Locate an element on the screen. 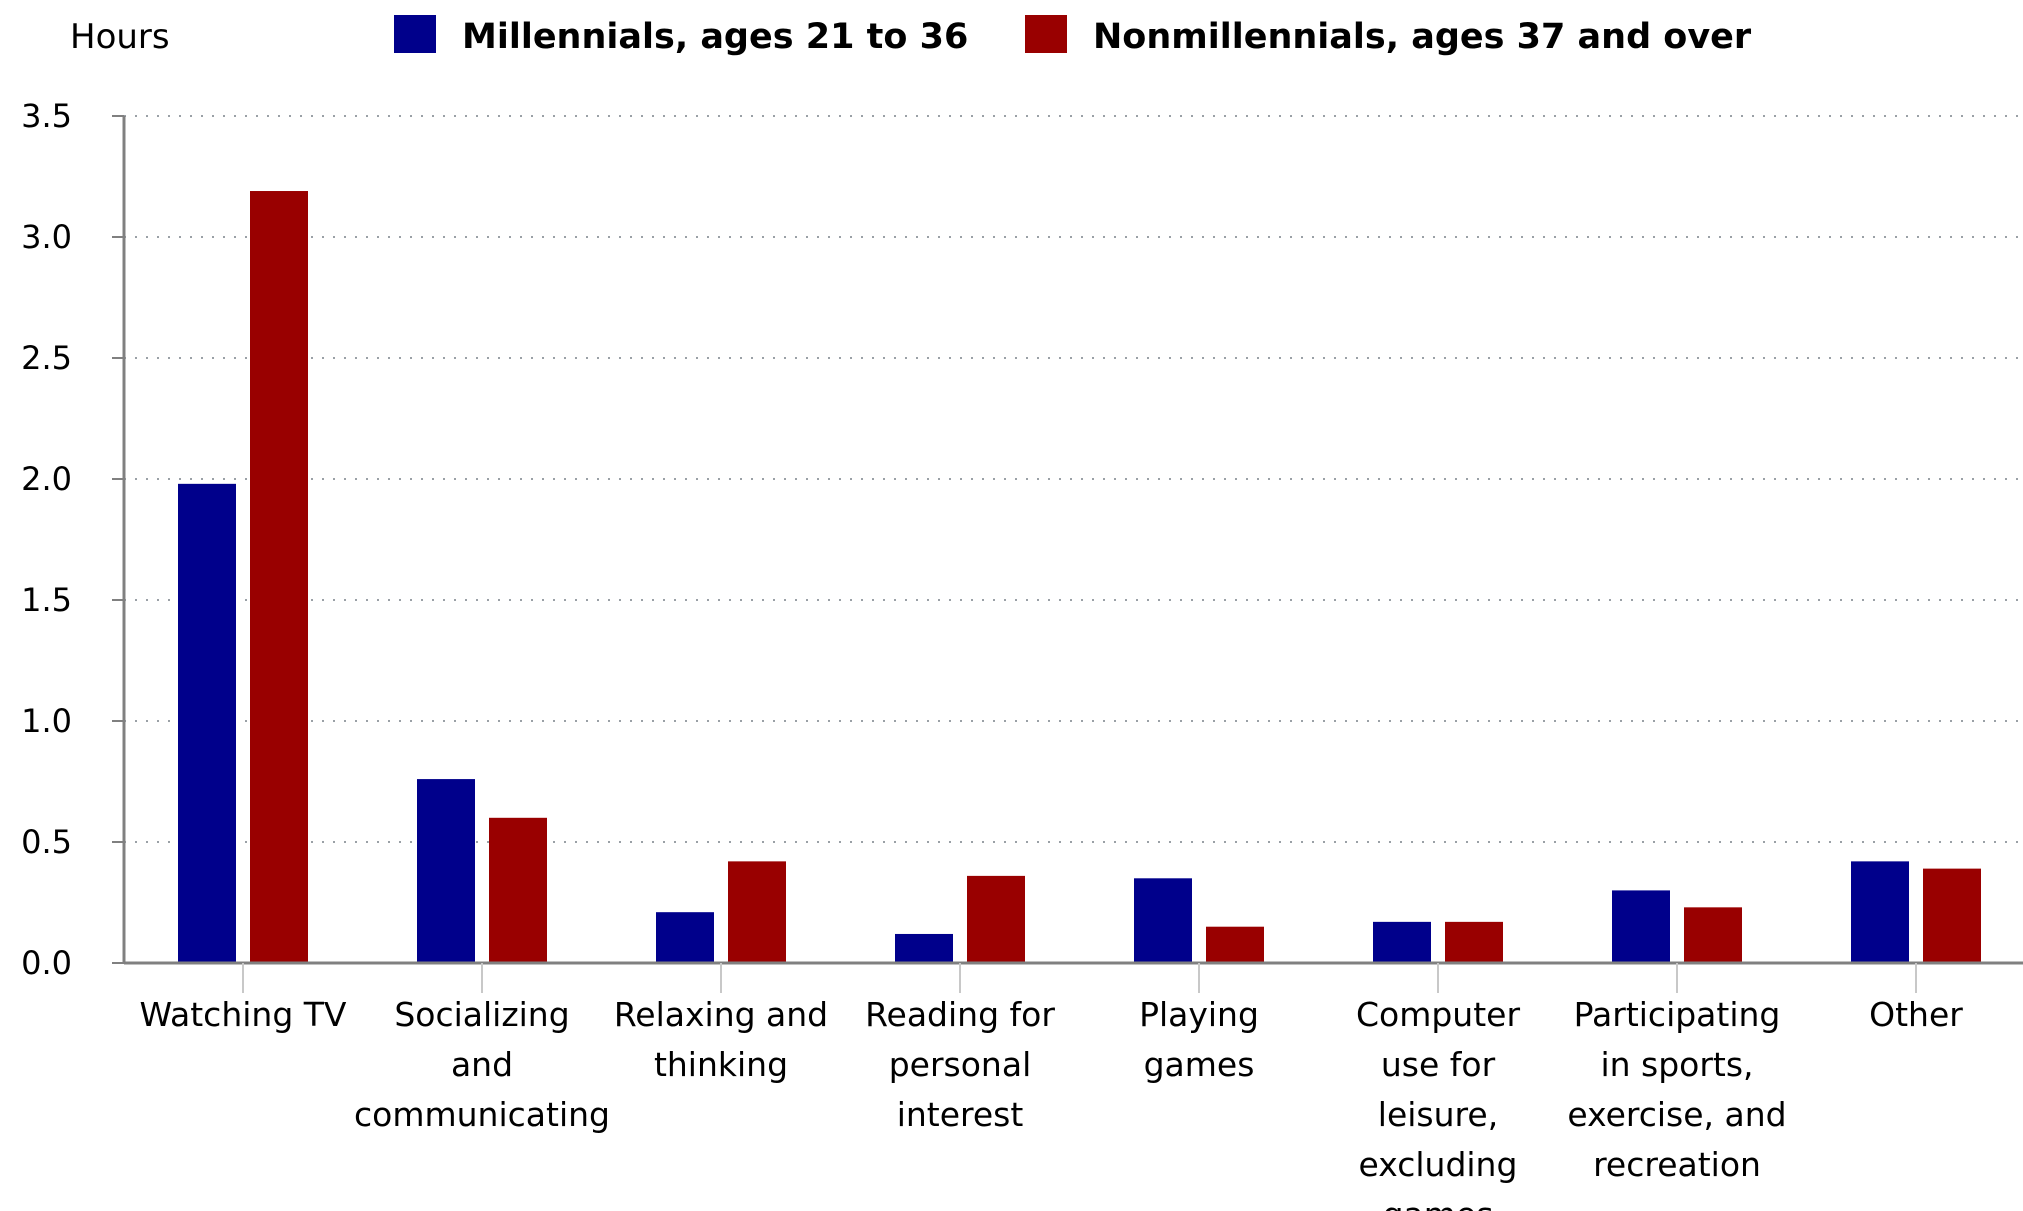  x-tick-label: Playing is located at coordinates (1199, 1014).